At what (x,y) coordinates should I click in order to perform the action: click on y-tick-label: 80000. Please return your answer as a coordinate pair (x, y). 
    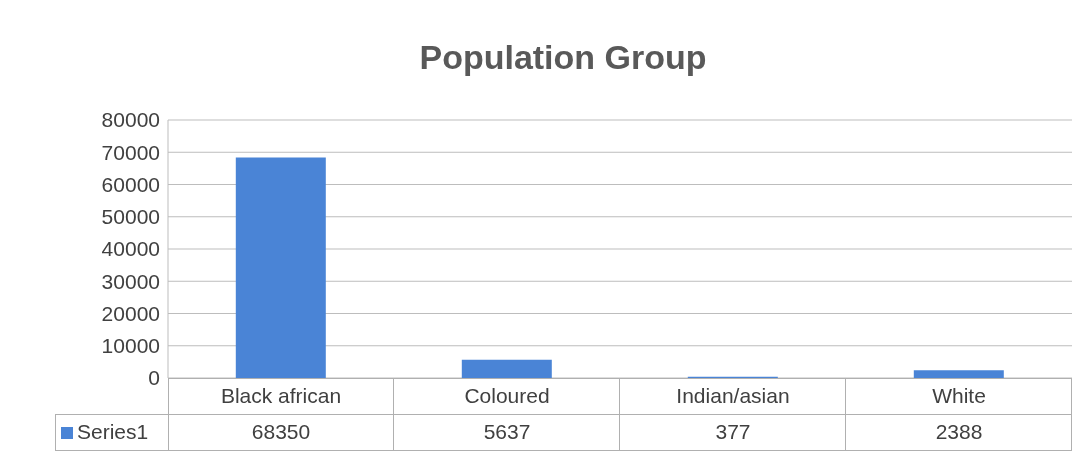
    Looking at the image, I should click on (130, 120).